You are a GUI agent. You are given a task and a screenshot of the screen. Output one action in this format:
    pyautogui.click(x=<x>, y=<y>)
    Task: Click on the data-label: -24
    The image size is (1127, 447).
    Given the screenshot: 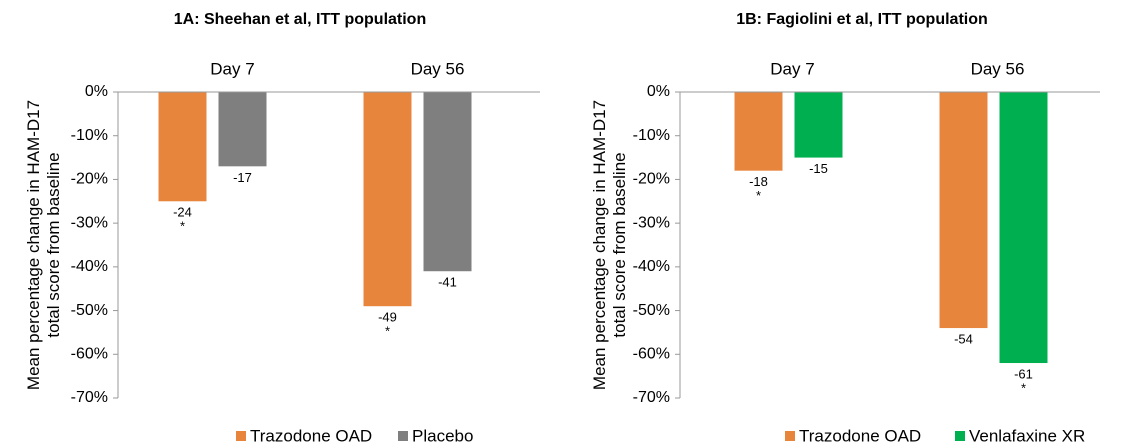 What is the action you would take?
    pyautogui.click(x=182, y=212)
    